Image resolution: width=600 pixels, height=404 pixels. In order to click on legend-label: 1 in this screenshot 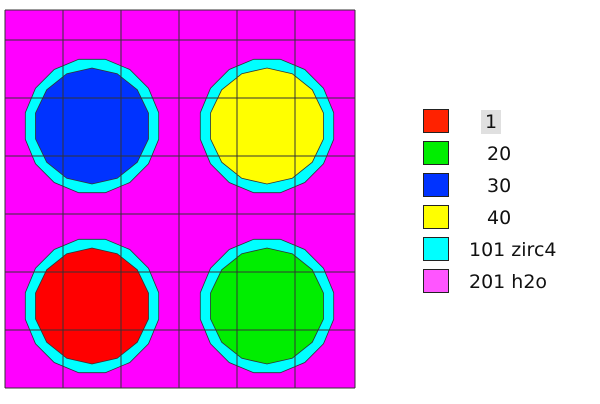, I will do `click(491, 122)`.